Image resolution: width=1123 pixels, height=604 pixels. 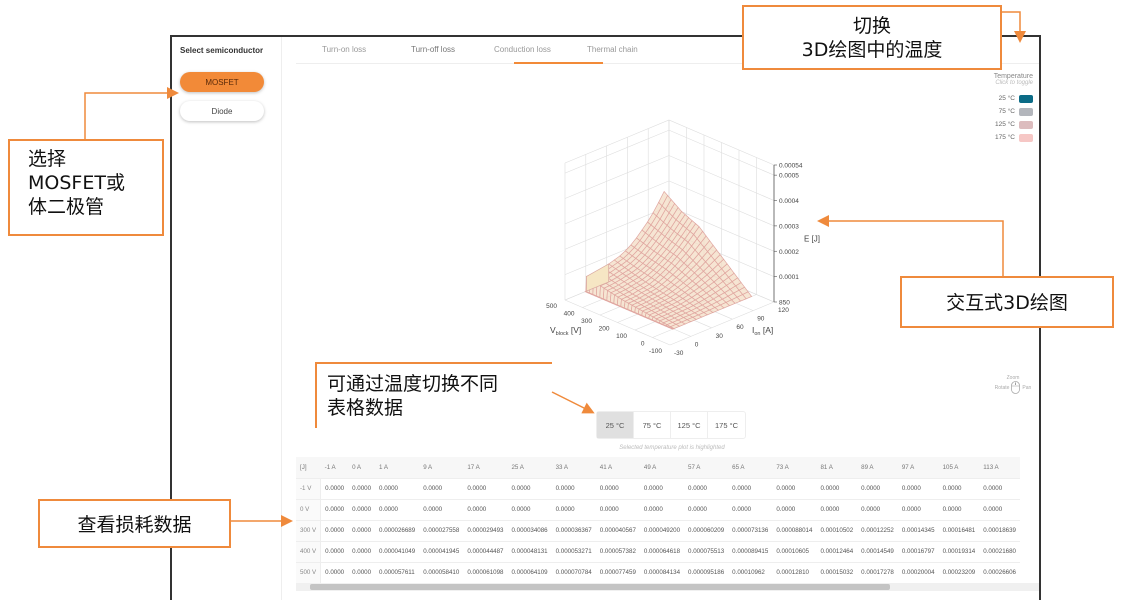 I want to click on legend-label: 25 °C, so click(x=1006, y=98).